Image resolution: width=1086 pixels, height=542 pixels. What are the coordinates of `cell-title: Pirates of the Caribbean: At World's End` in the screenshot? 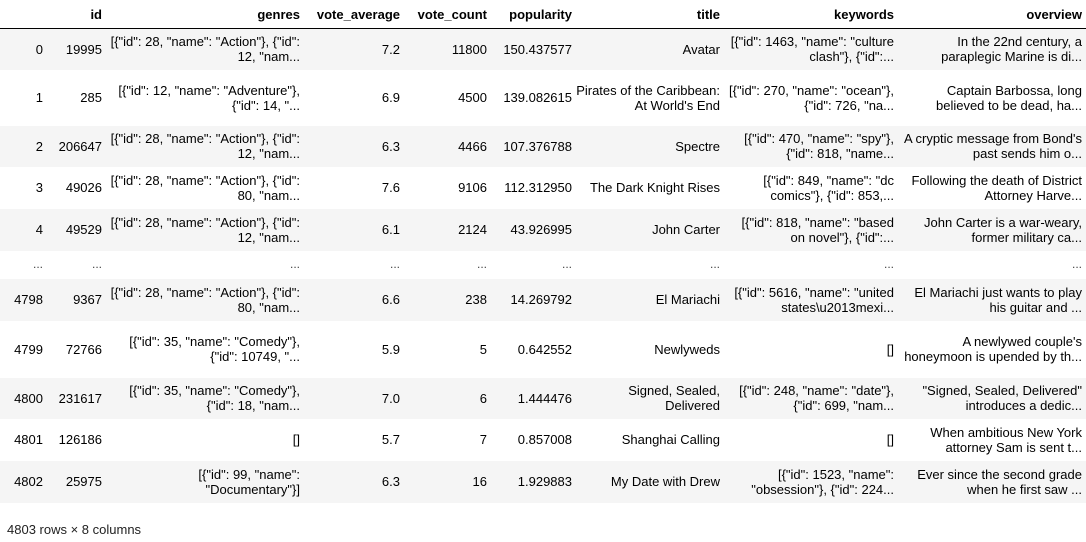 It's located at (650, 98).